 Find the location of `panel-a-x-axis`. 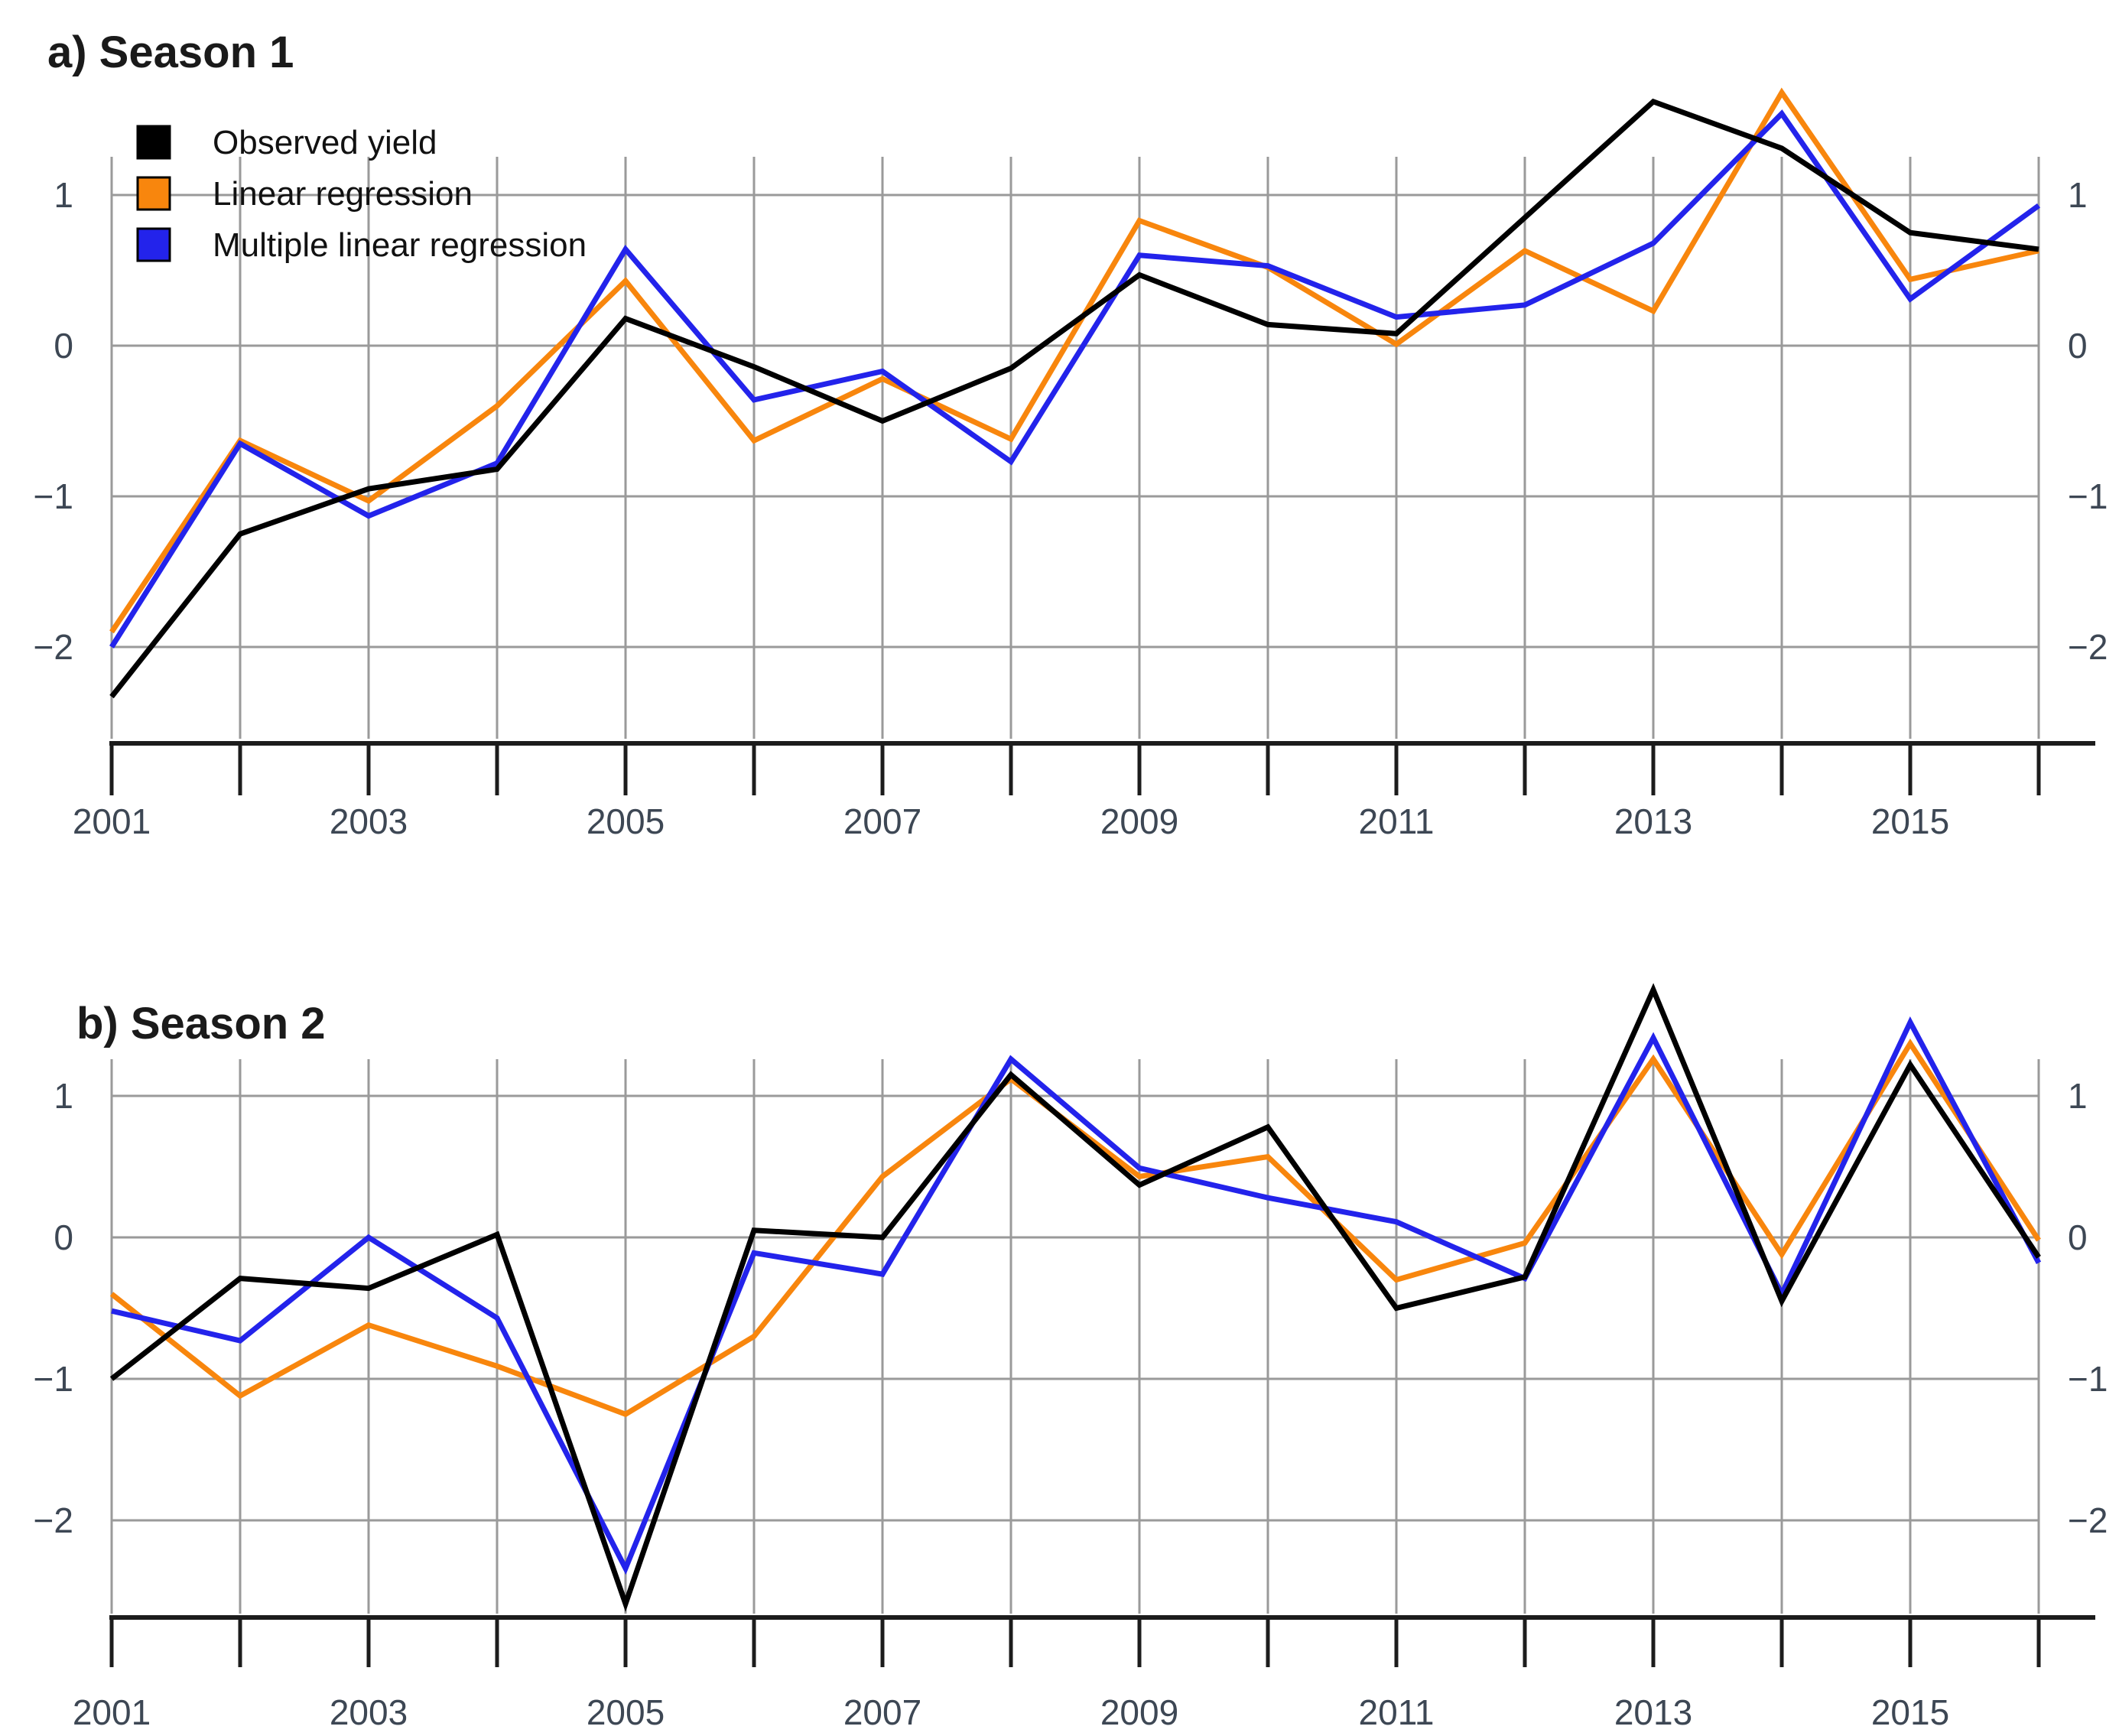

panel-a-x-axis is located at coordinates (1102, 768).